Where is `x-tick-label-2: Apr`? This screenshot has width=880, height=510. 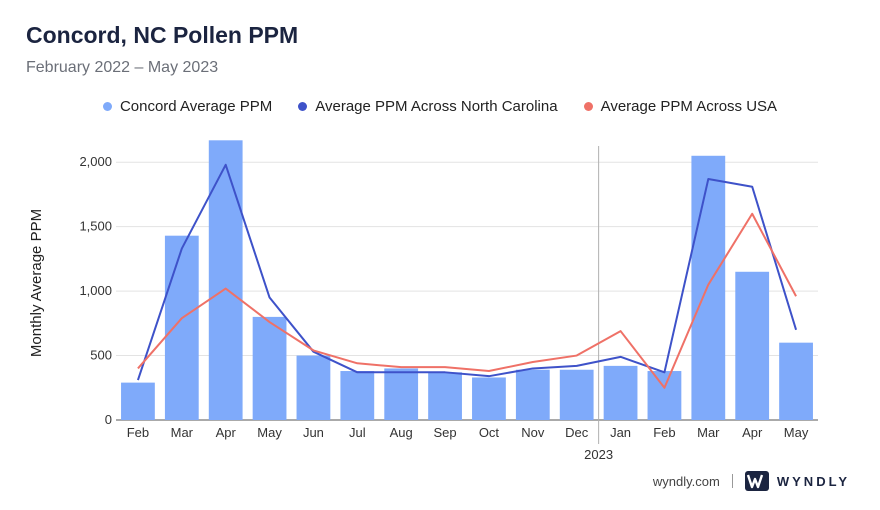 x-tick-label-2: Apr is located at coordinates (226, 432).